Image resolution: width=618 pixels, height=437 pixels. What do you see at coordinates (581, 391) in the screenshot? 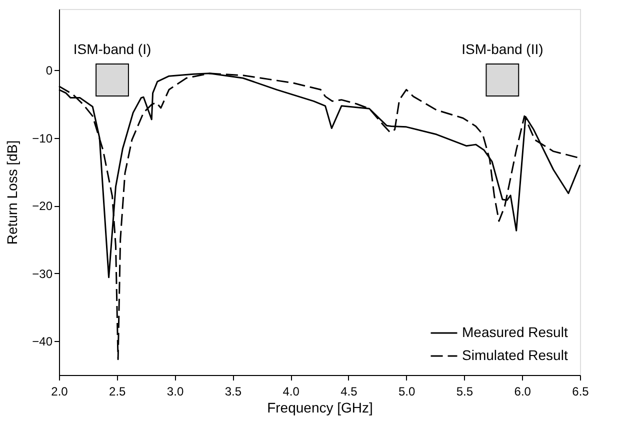
I see `x-tick-label: 6.5` at bounding box center [581, 391].